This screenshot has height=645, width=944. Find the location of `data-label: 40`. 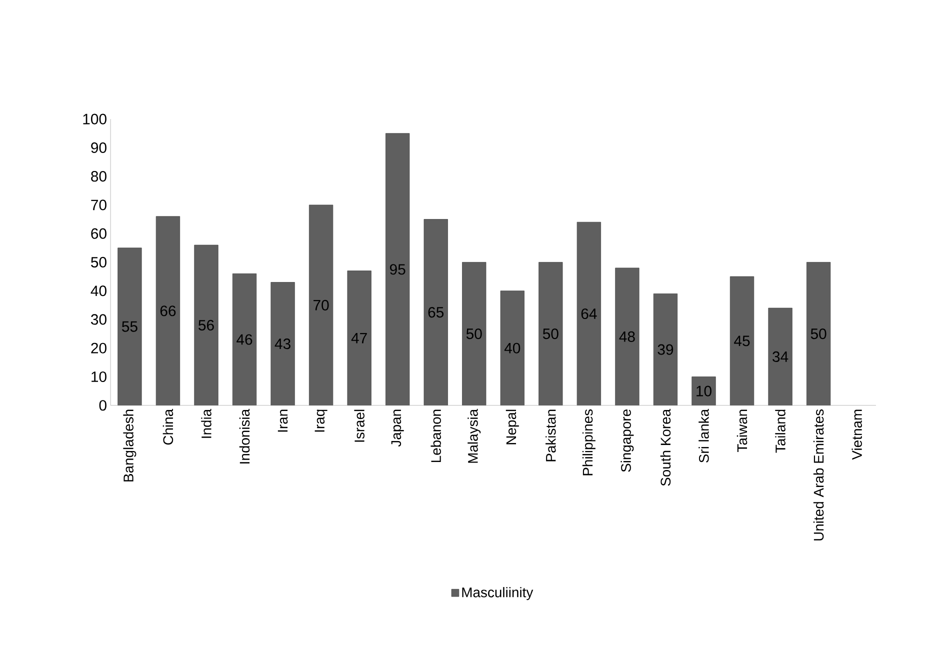

data-label: 40 is located at coordinates (512, 348).